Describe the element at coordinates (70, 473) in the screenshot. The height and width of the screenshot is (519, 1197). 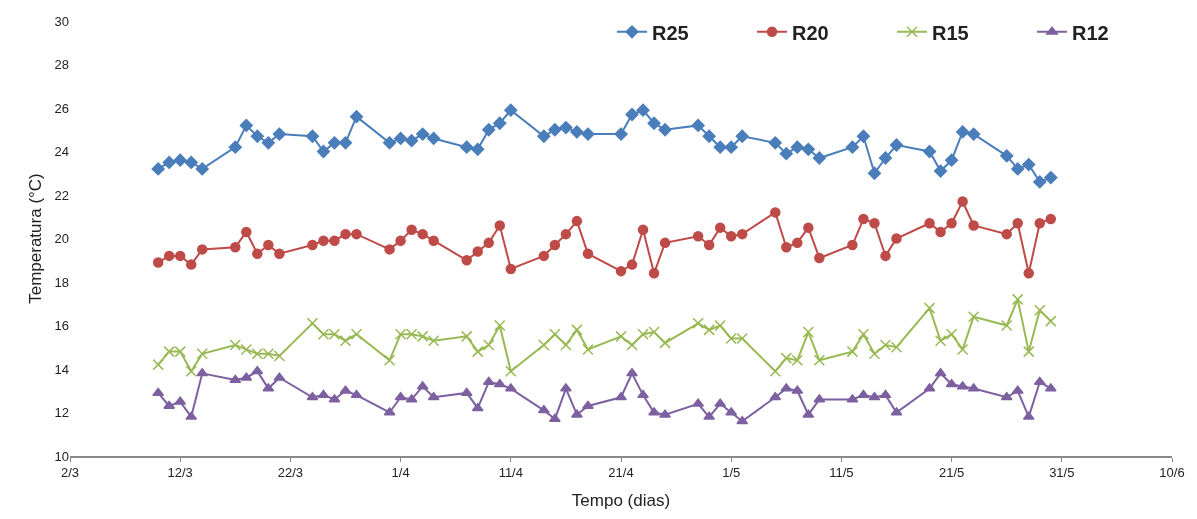
I see `x-tick-label: 2/3` at that location.